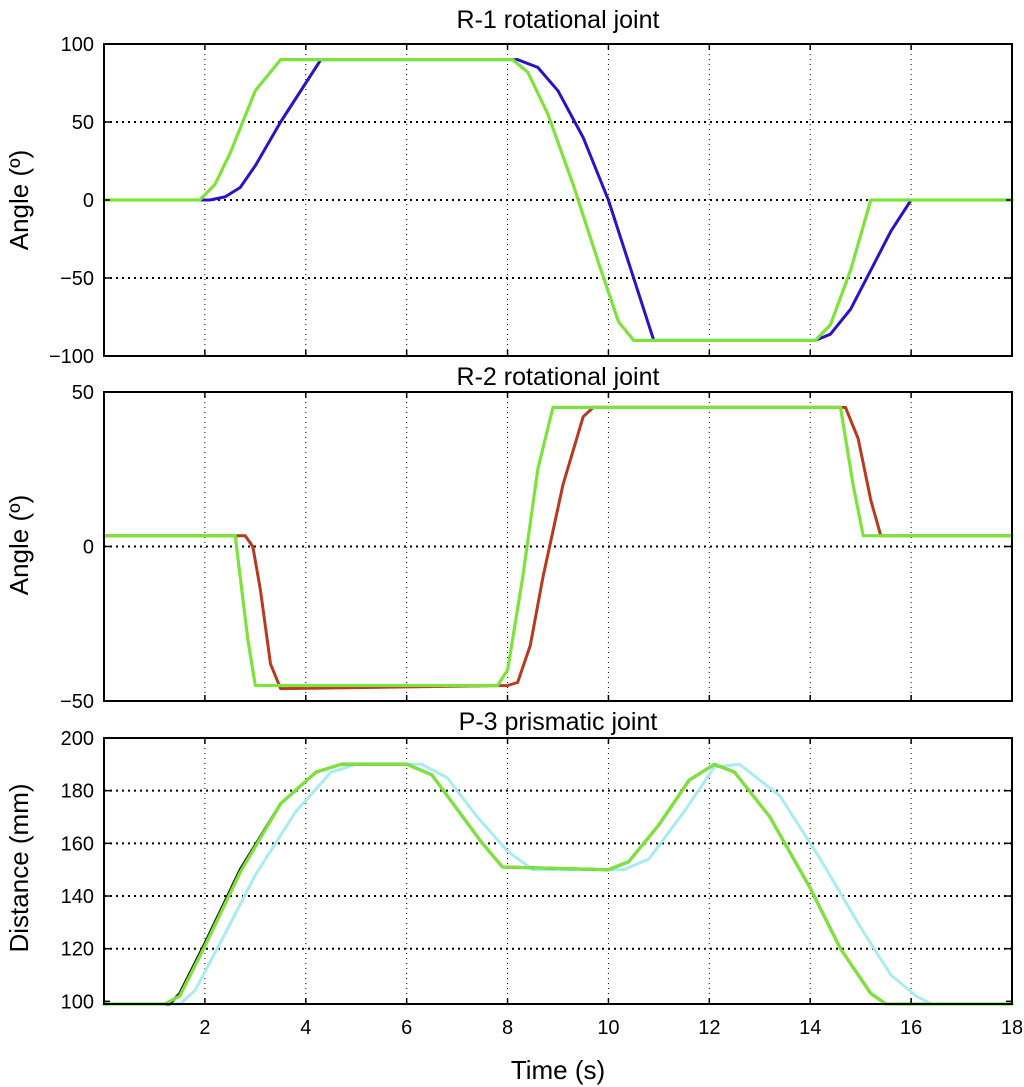  What do you see at coordinates (558, 722) in the screenshot?
I see `chart-title: P-3 prismatic joint` at bounding box center [558, 722].